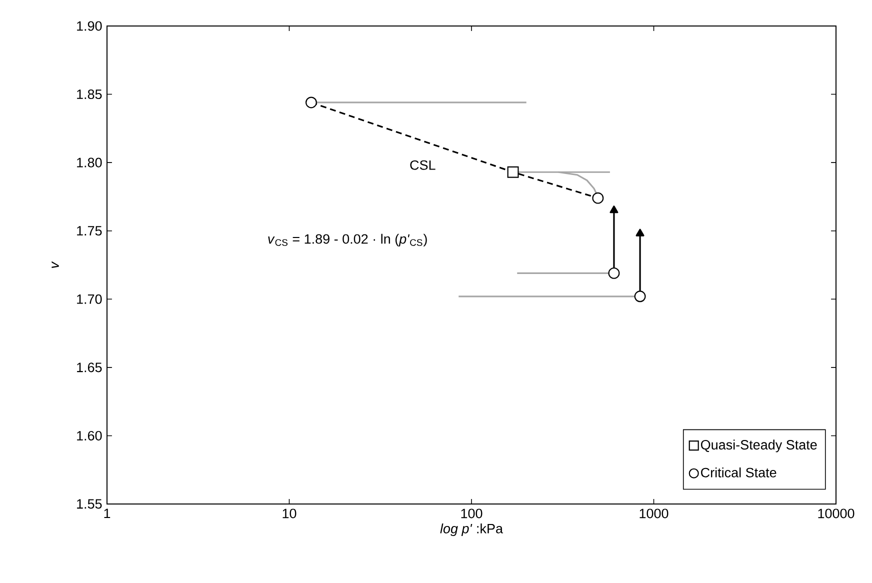 The width and height of the screenshot is (872, 583). Describe the element at coordinates (654, 513) in the screenshot. I see `x-tick-label: 1000` at that location.